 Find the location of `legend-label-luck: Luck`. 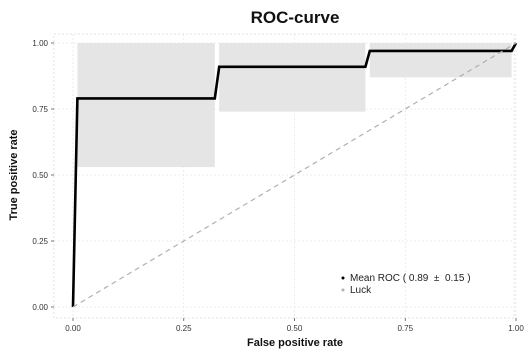

legend-label-luck: Luck is located at coordinates (361, 290).